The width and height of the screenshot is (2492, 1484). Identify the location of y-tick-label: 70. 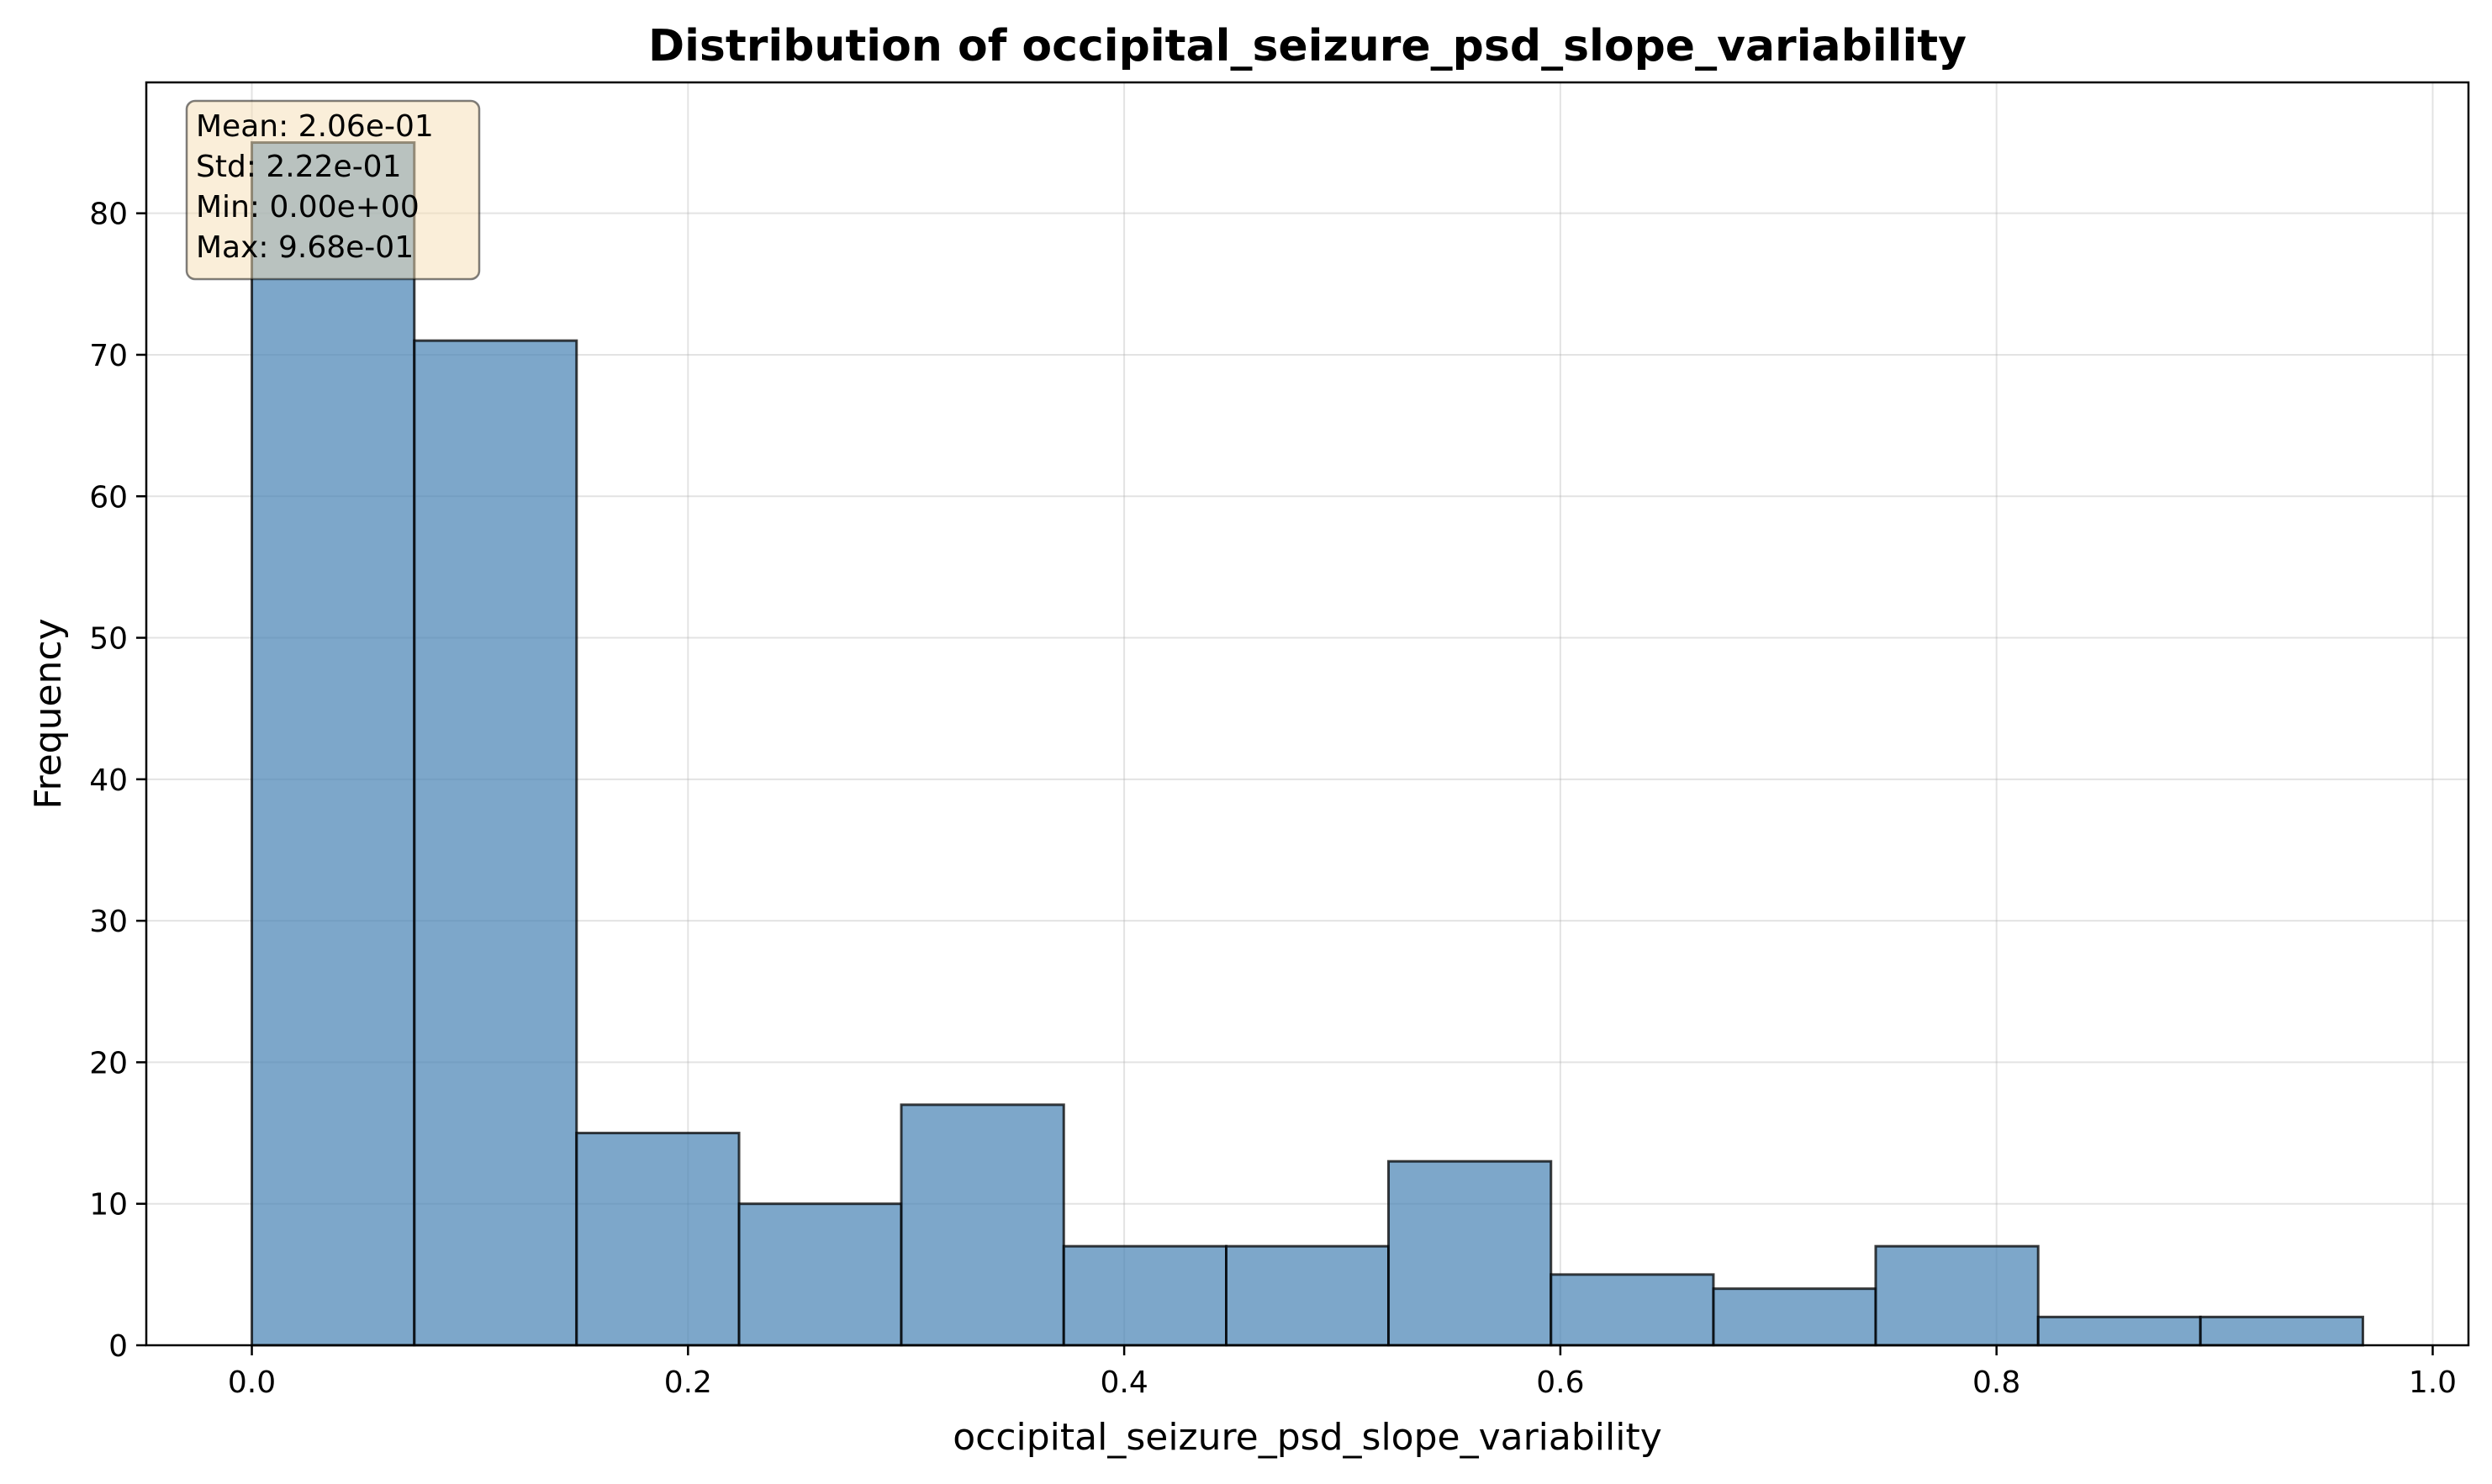
(108, 356).